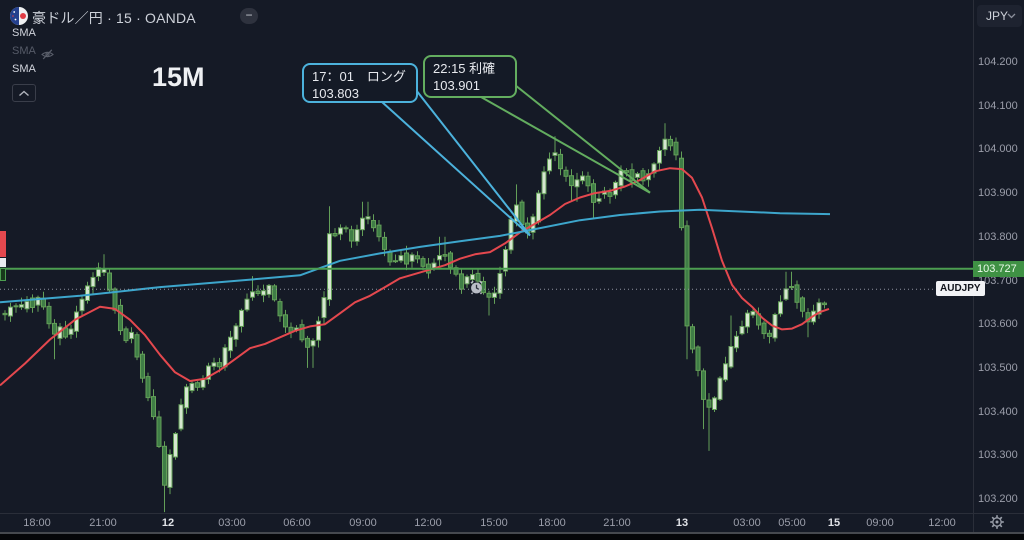  What do you see at coordinates (998, 368) in the screenshot?
I see `price-axis-label: 103.500` at bounding box center [998, 368].